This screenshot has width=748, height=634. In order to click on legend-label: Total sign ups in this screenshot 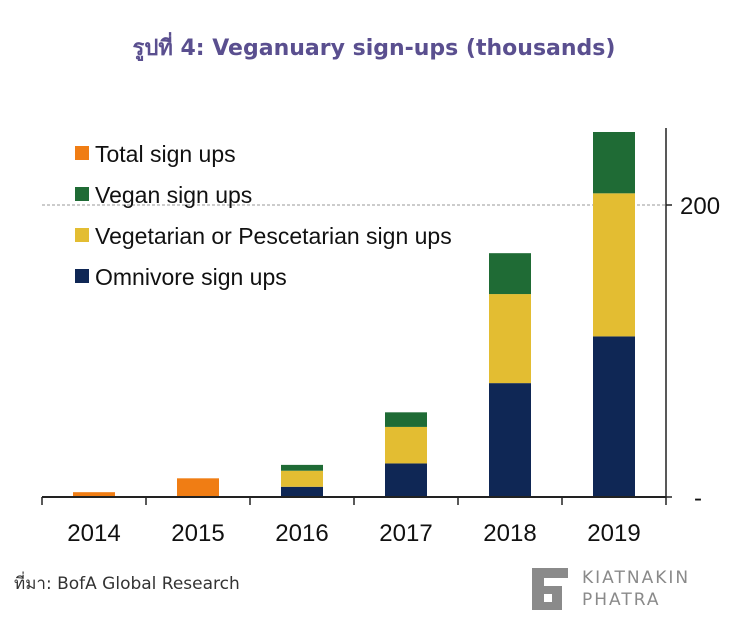, I will do `click(165, 154)`.